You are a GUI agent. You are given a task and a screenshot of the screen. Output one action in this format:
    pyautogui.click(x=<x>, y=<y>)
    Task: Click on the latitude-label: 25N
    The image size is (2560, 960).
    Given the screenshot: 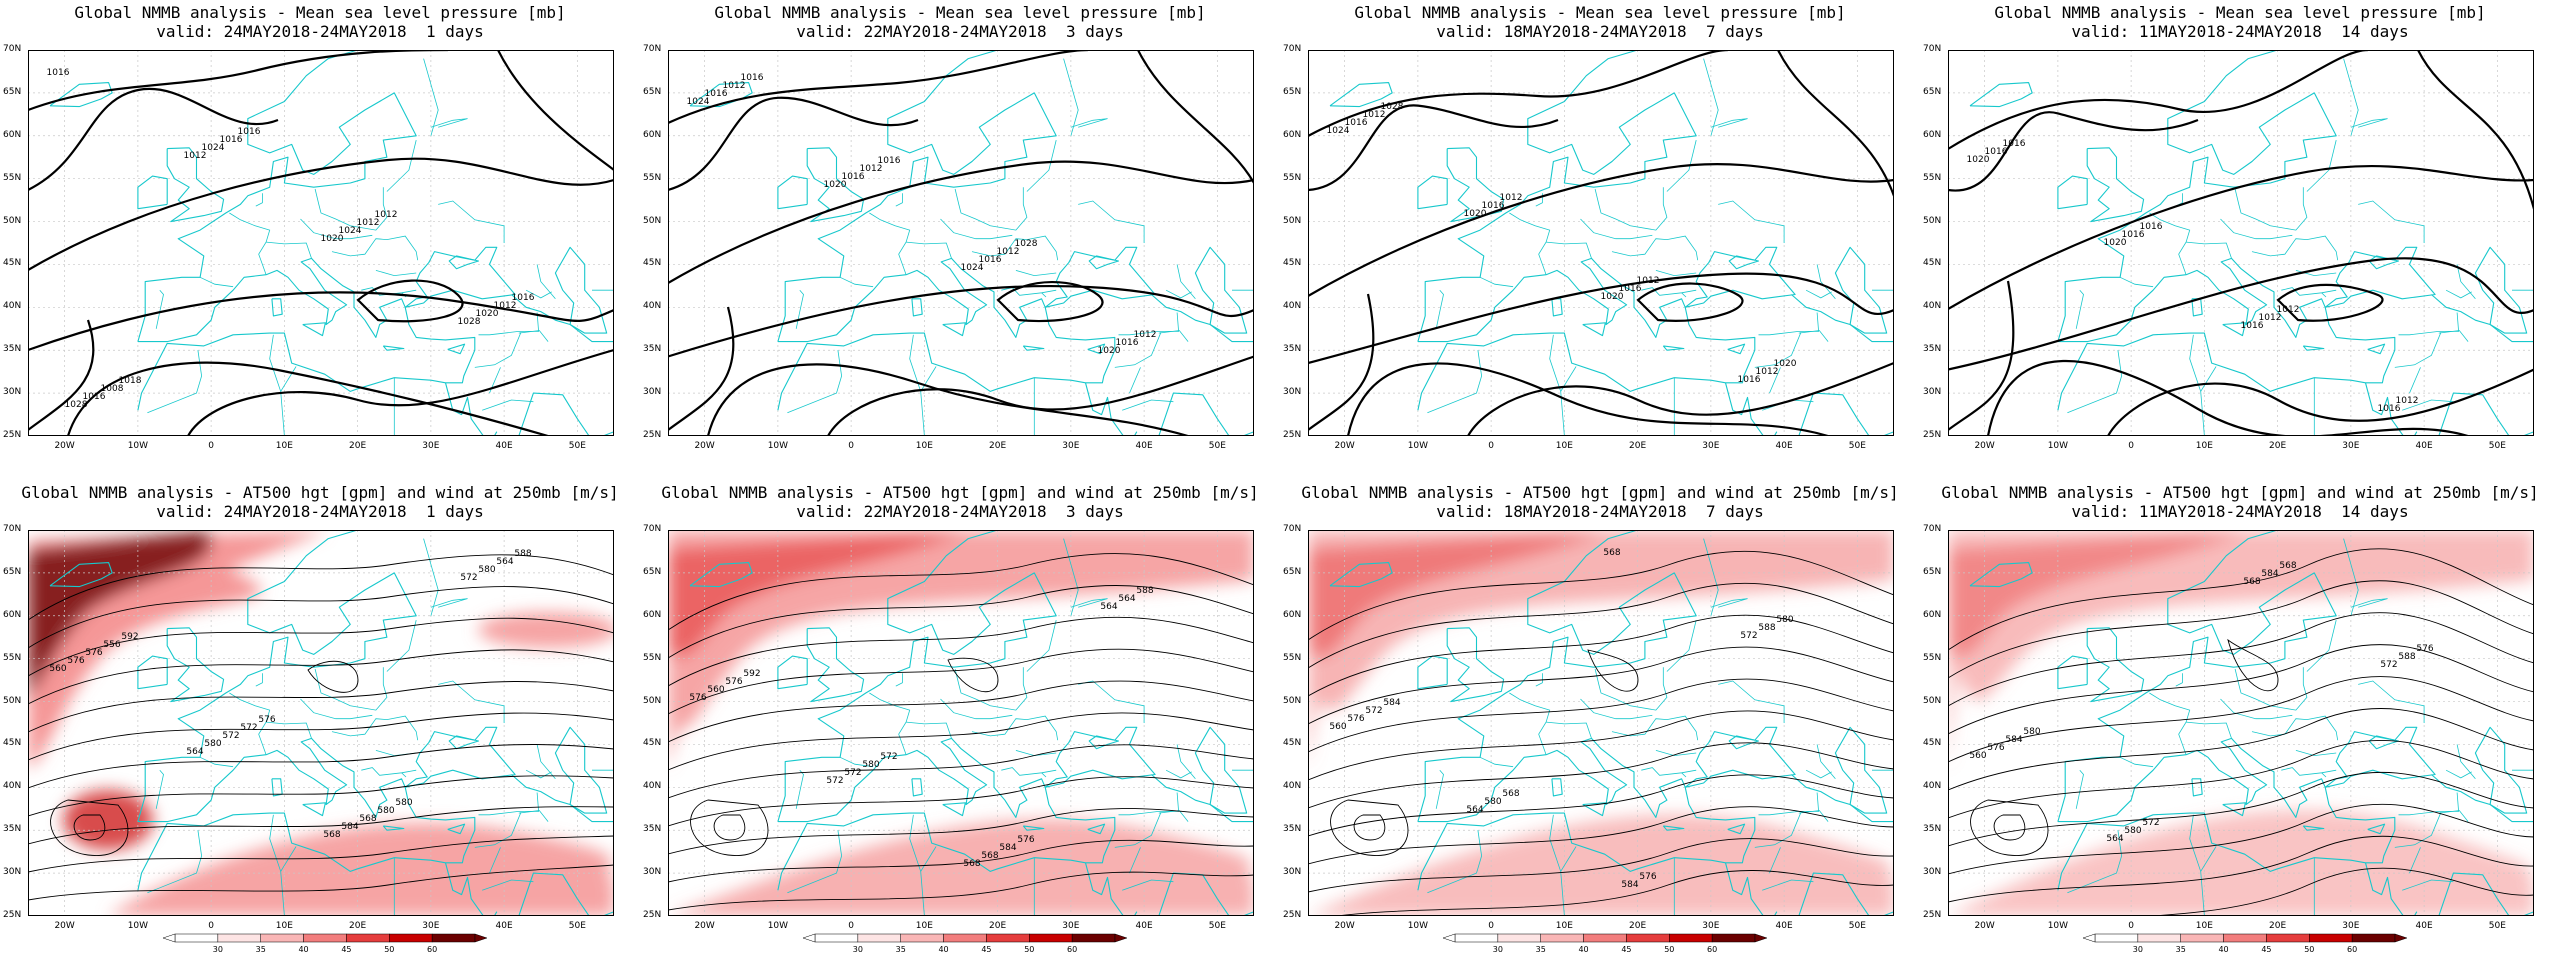 What is the action you would take?
    pyautogui.click(x=1932, y=915)
    